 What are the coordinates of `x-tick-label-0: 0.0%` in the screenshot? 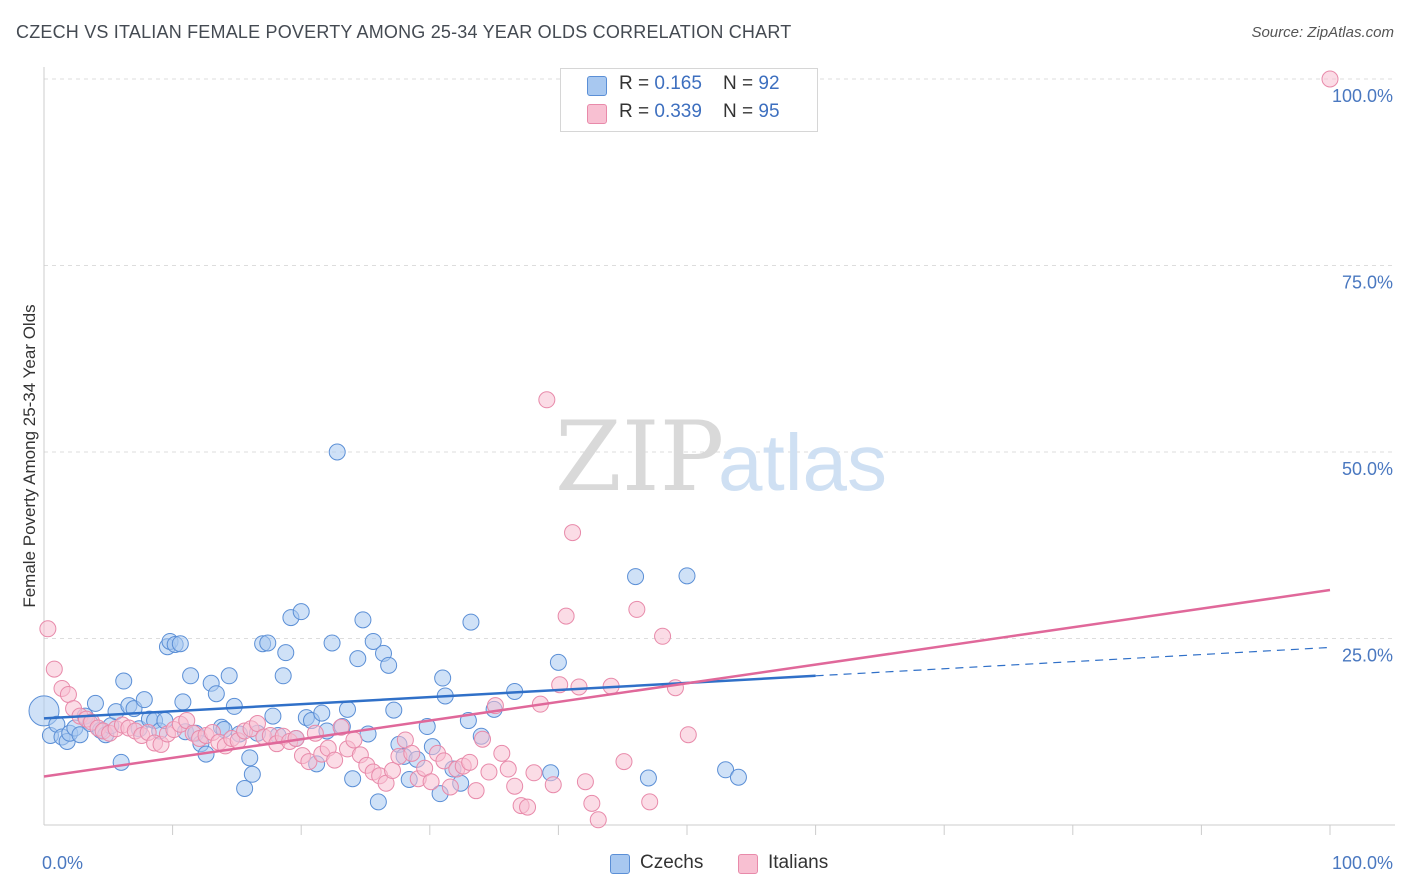 It's located at (62, 863).